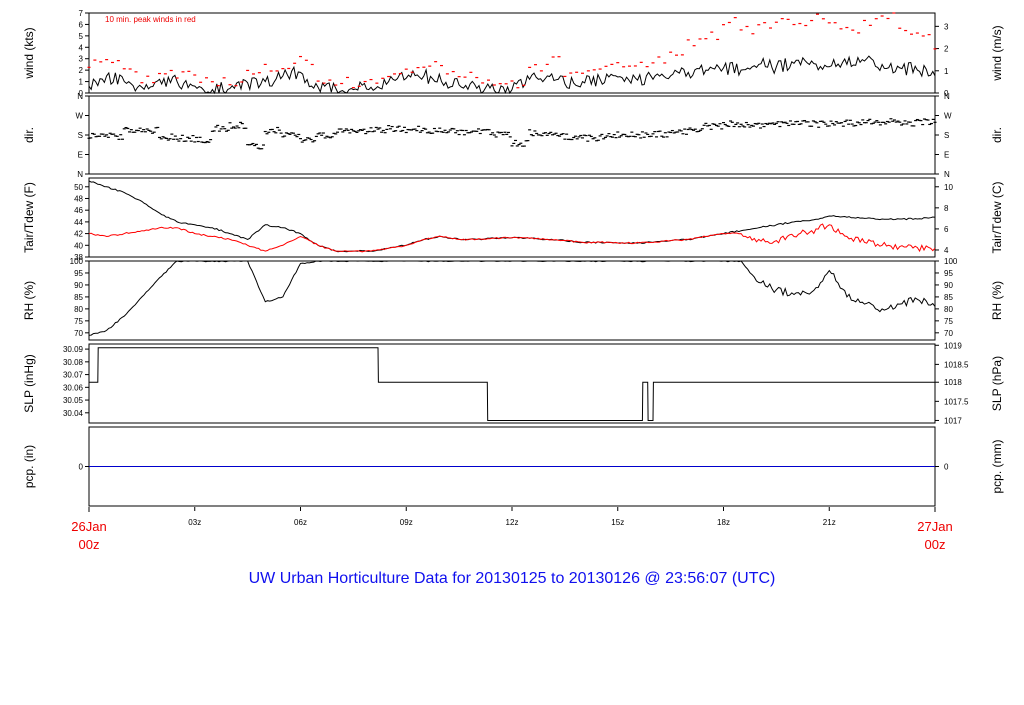 Image resolution: width=1024 pixels, height=705 pixels. What do you see at coordinates (948, 321) in the screenshot?
I see `rh-right-tick-label: 75` at bounding box center [948, 321].